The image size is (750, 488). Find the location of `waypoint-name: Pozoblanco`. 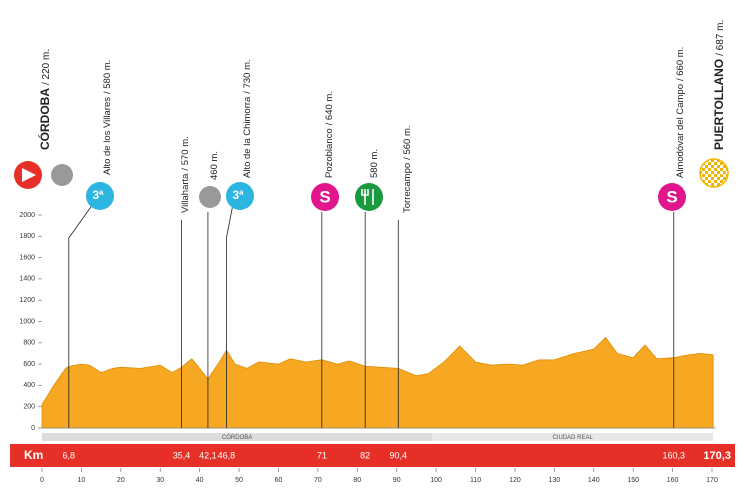

waypoint-name: Pozoblanco is located at coordinates (329, 153).